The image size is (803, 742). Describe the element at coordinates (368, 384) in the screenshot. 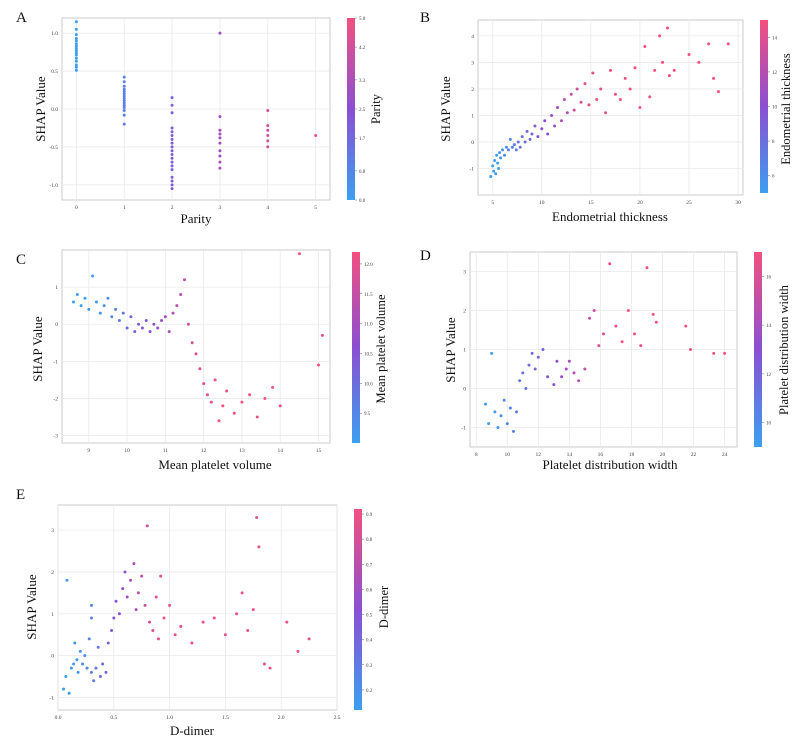

I see `colorbar-tick-label: 10.0` at that location.